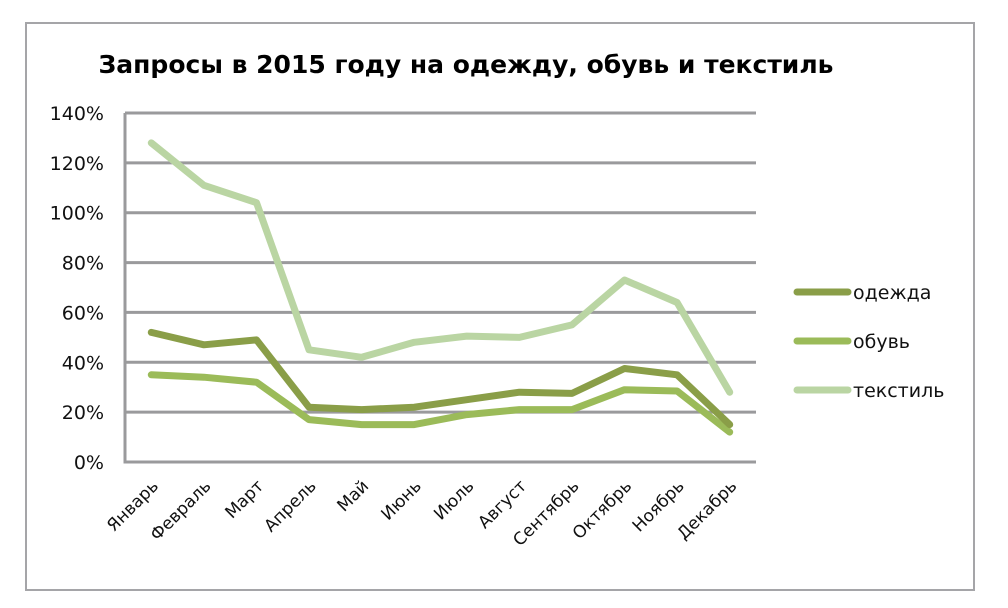  What do you see at coordinates (89, 463) in the screenshot?
I see `y-tick-label: 0%` at bounding box center [89, 463].